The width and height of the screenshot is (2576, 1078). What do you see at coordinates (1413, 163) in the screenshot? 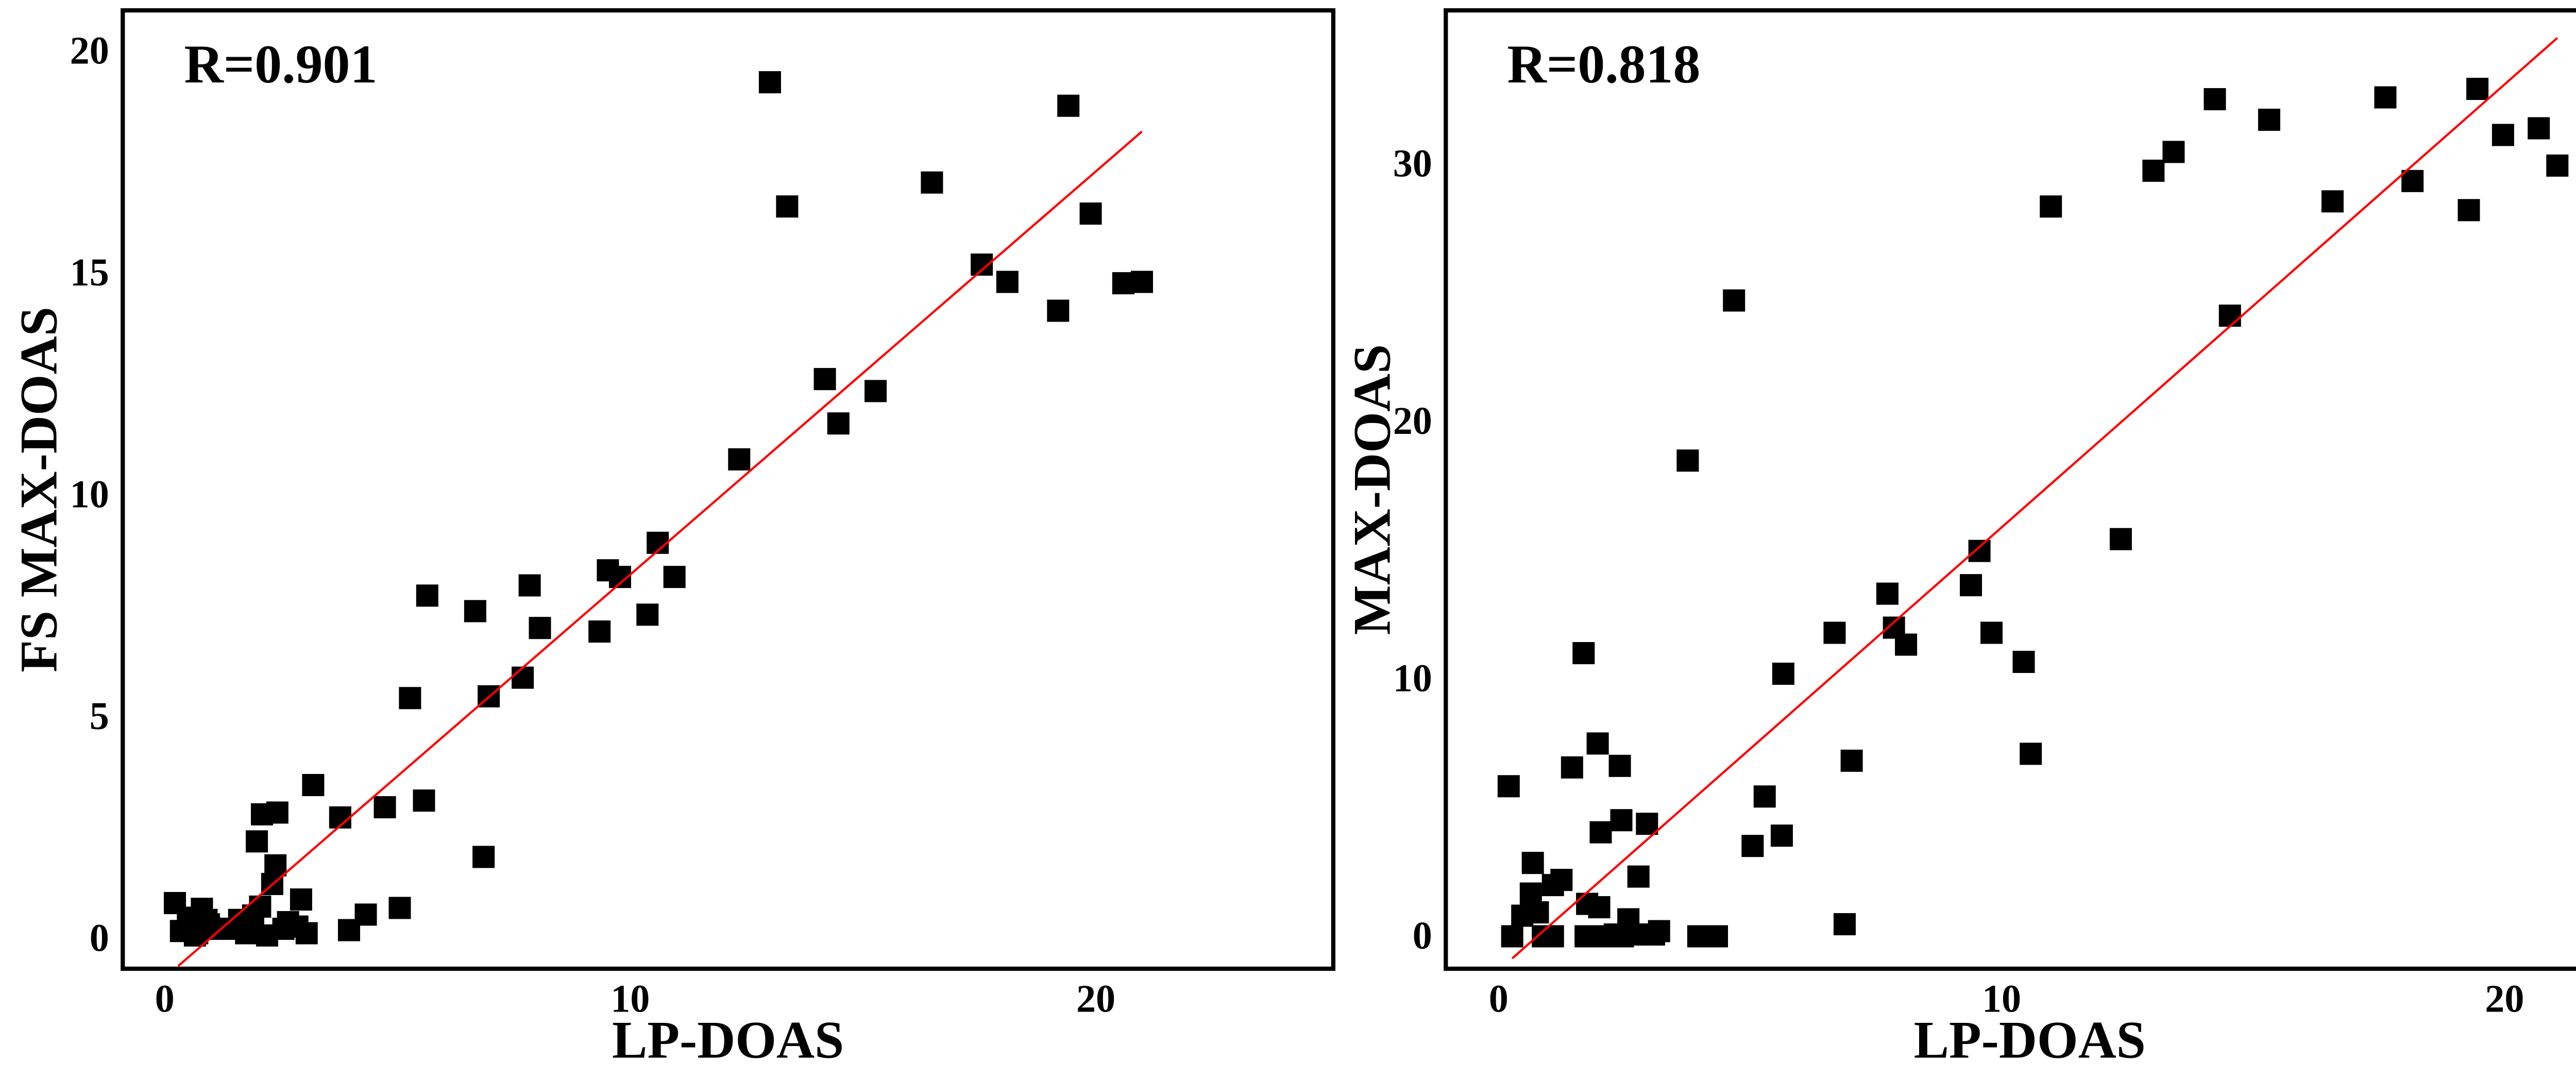
I see `y-tick-label: 30` at bounding box center [1413, 163].